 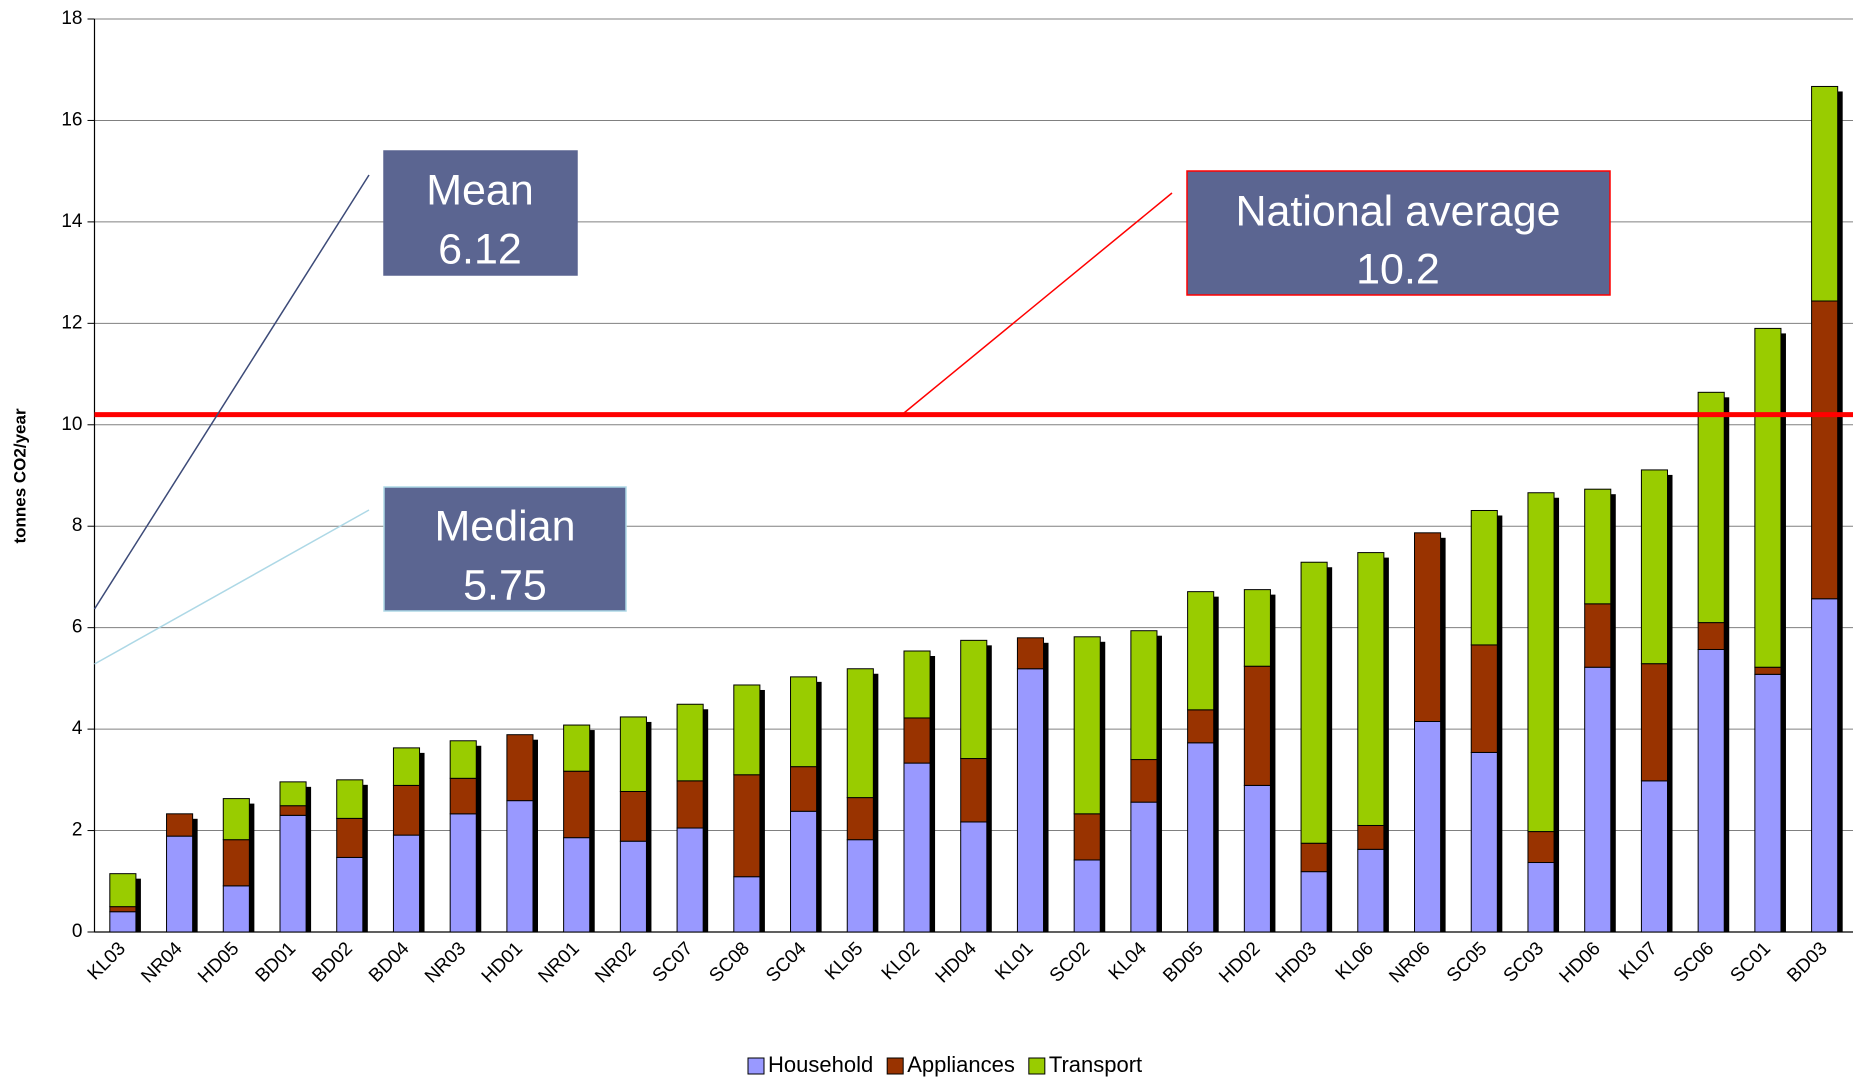 I want to click on x-tick-label: BD03, so click(x=1807, y=962).